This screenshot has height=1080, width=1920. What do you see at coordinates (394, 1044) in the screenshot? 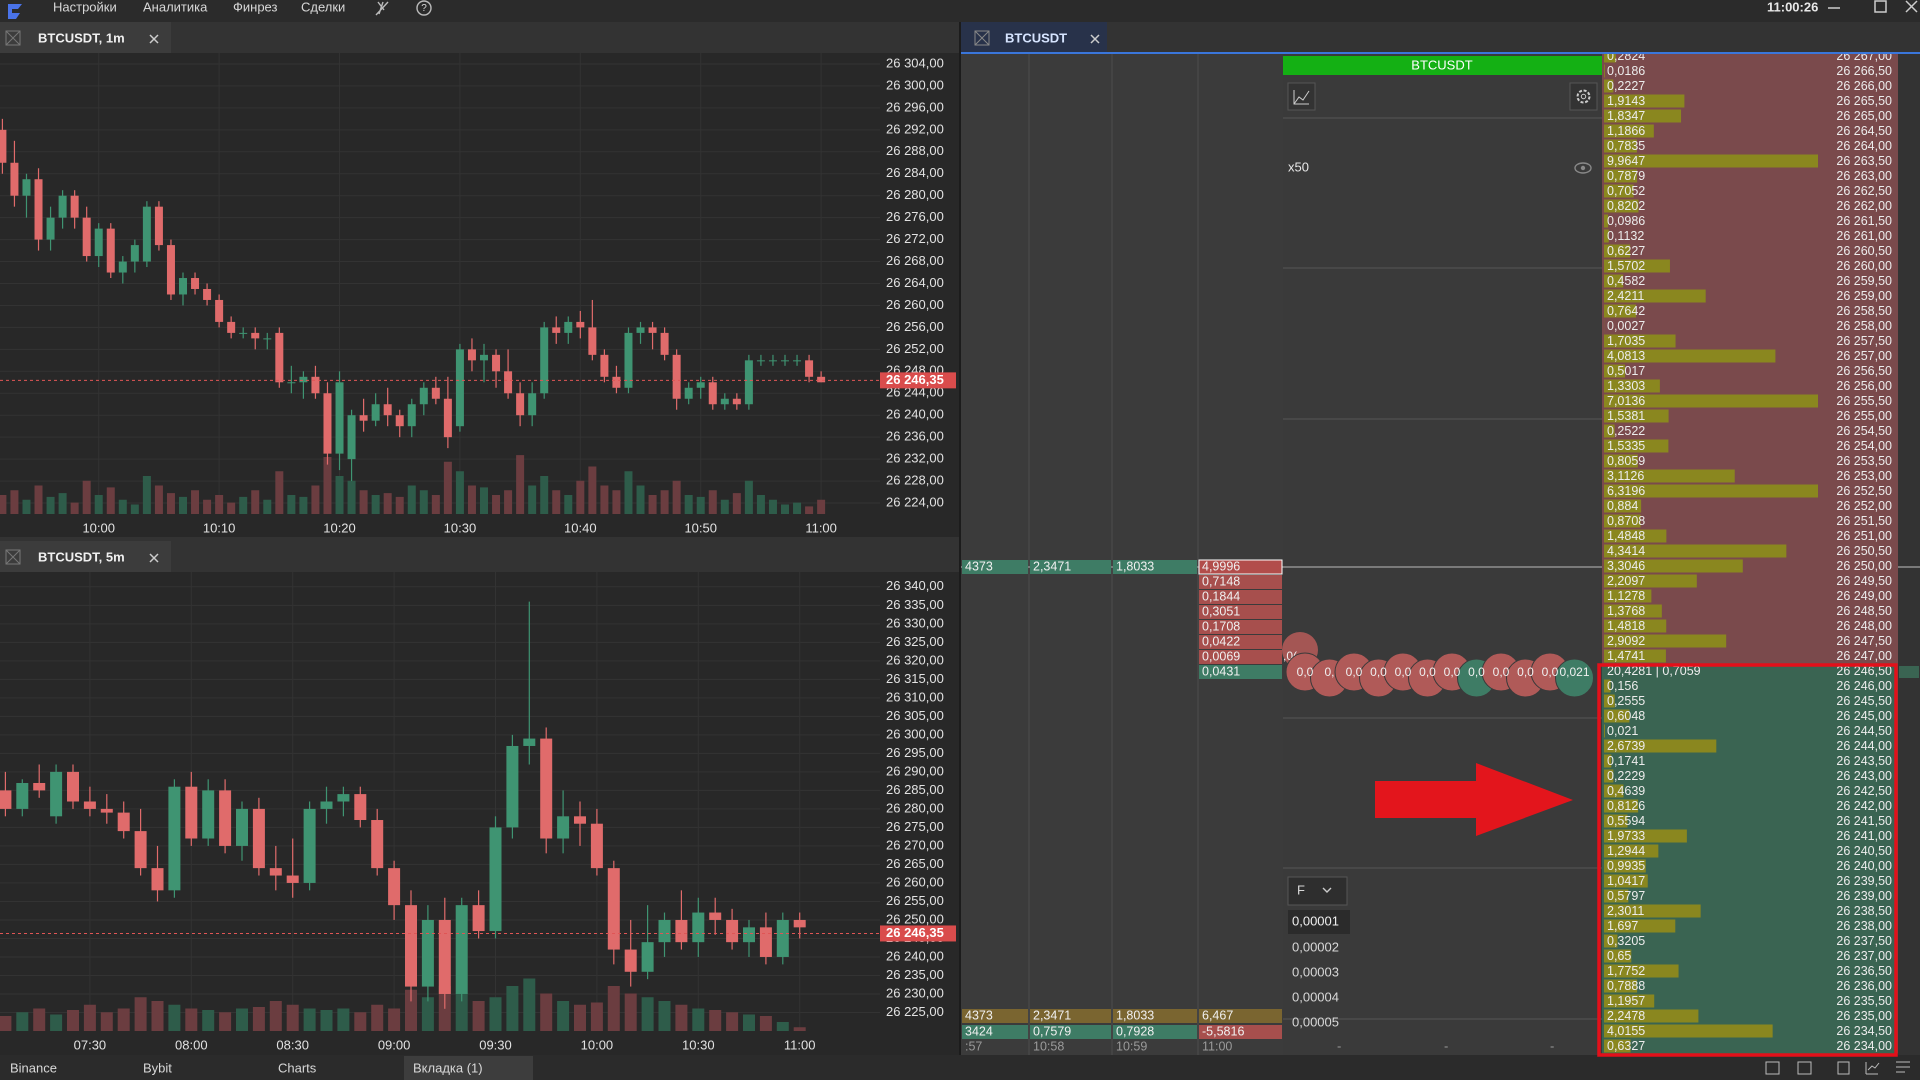
I see `x-tick-label: 09:00` at bounding box center [394, 1044].